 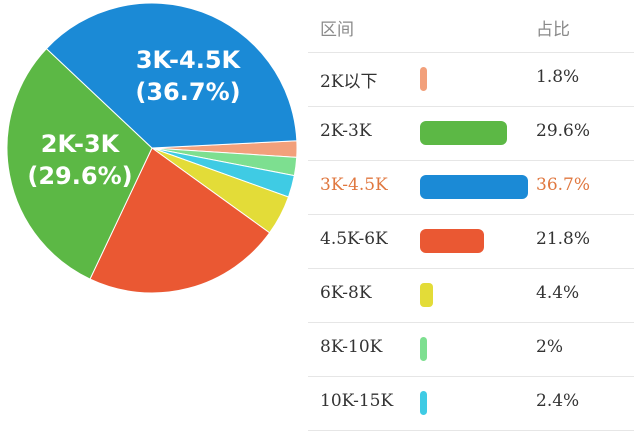 What do you see at coordinates (563, 131) in the screenshot?
I see `percent-label: 29.6%` at bounding box center [563, 131].